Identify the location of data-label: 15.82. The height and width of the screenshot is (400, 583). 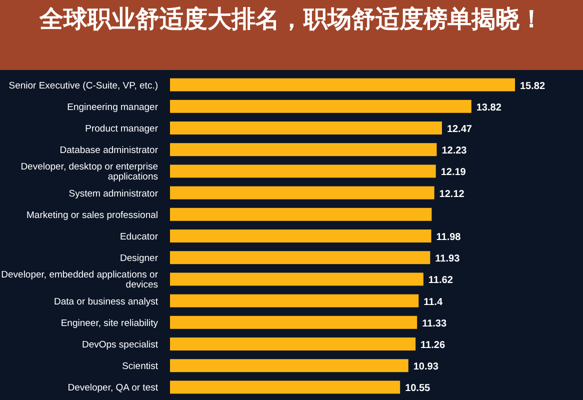
(533, 86).